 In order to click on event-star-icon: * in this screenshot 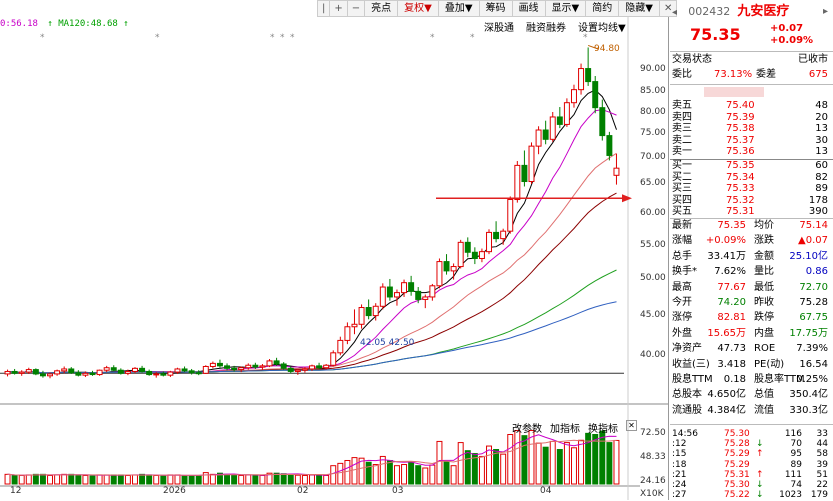, I will do `click(282, 38)`.